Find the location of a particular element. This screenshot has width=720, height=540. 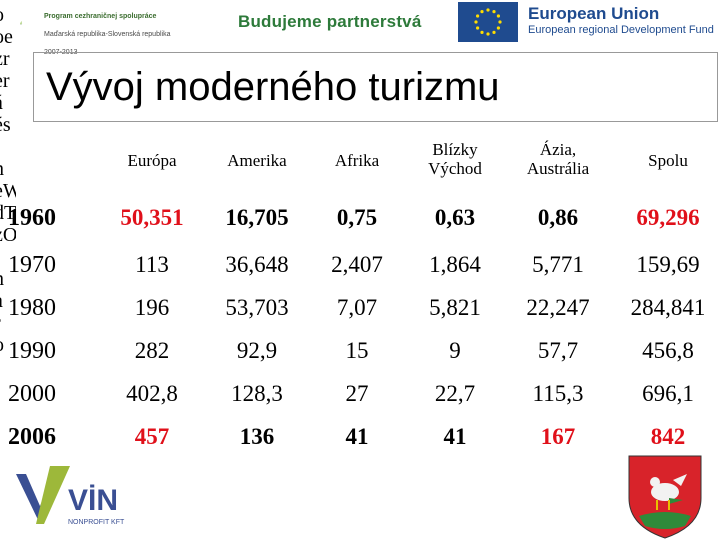

column-header: Blízky Východ is located at coordinates (455, 159).